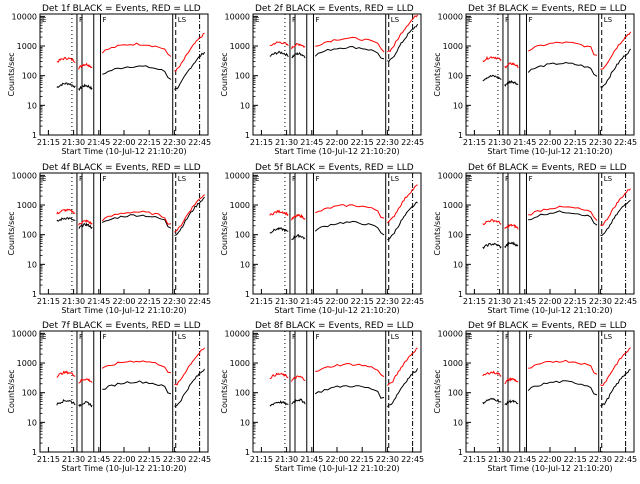  What do you see at coordinates (334, 168) in the screenshot?
I see `plot-title: Det 5f BLACK = Events, RED = LLD` at bounding box center [334, 168].